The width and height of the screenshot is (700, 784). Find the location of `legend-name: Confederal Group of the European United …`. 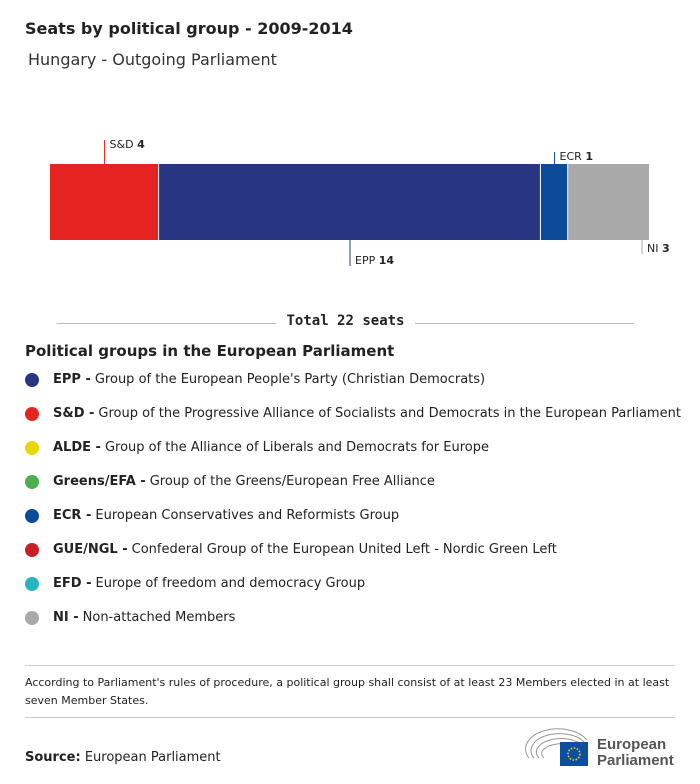

legend-name: Confederal Group of the European United … is located at coordinates (344, 549).